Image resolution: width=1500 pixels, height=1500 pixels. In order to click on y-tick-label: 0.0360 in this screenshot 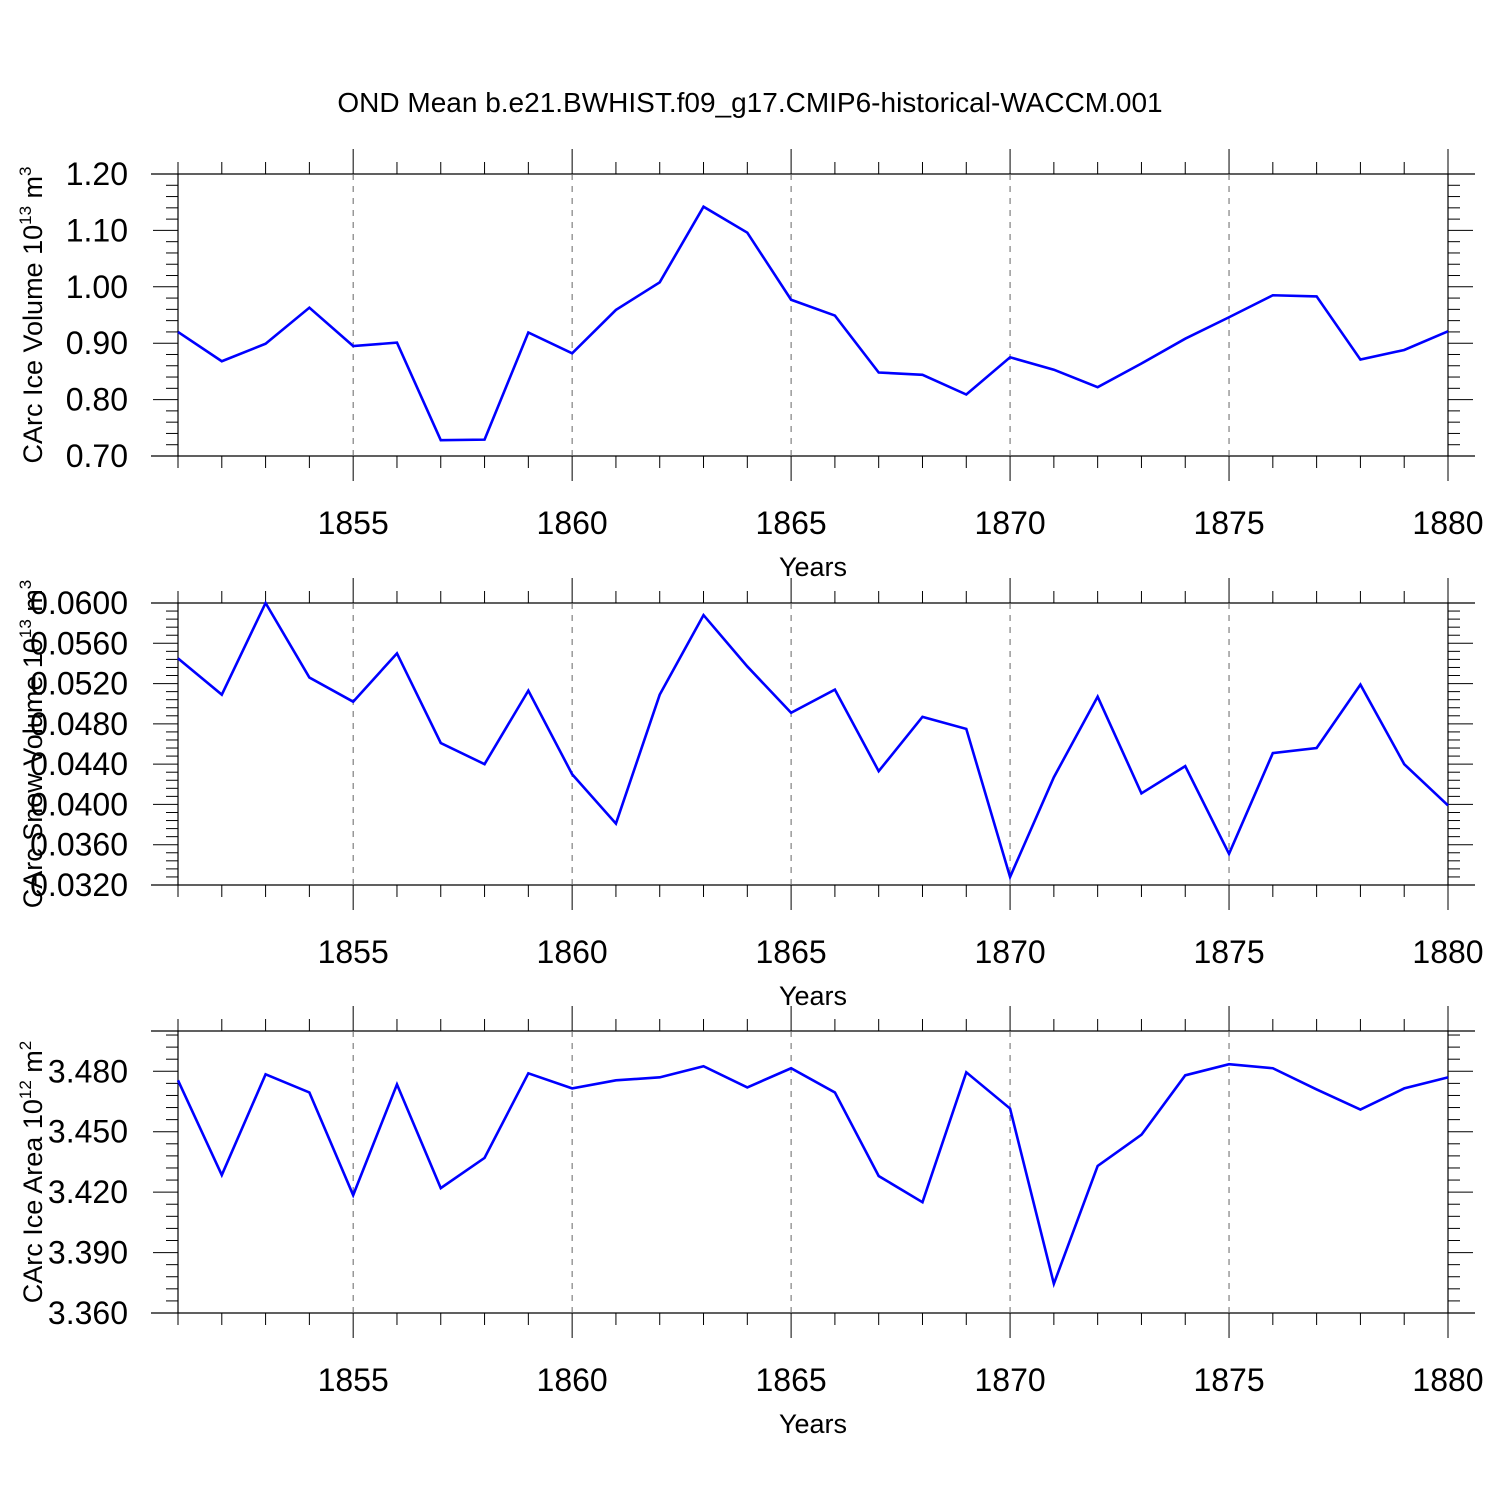, I will do `click(79, 845)`.